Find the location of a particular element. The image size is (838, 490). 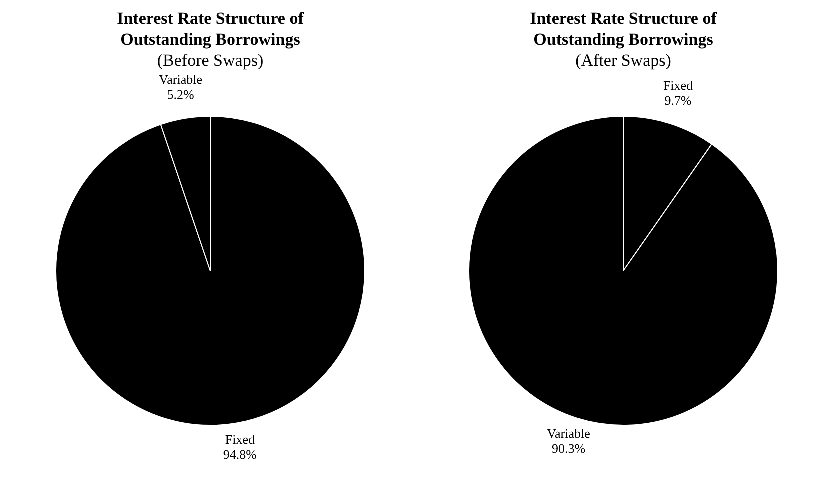

data-label: 90.3% is located at coordinates (569, 448).